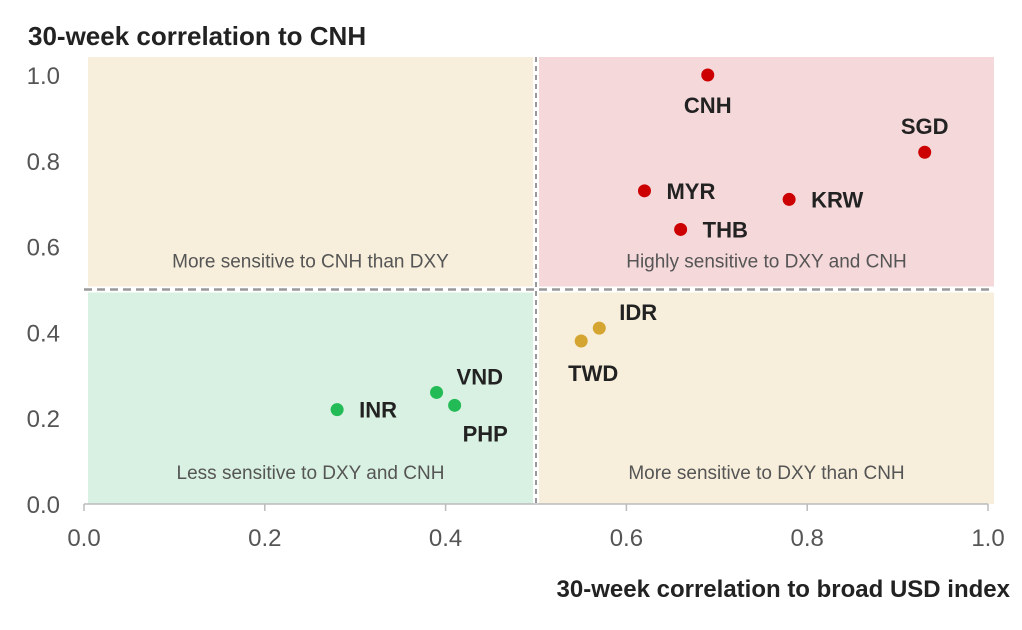 The width and height of the screenshot is (1022, 630). Describe the element at coordinates (789, 199) in the screenshot. I see `point-krw` at that location.